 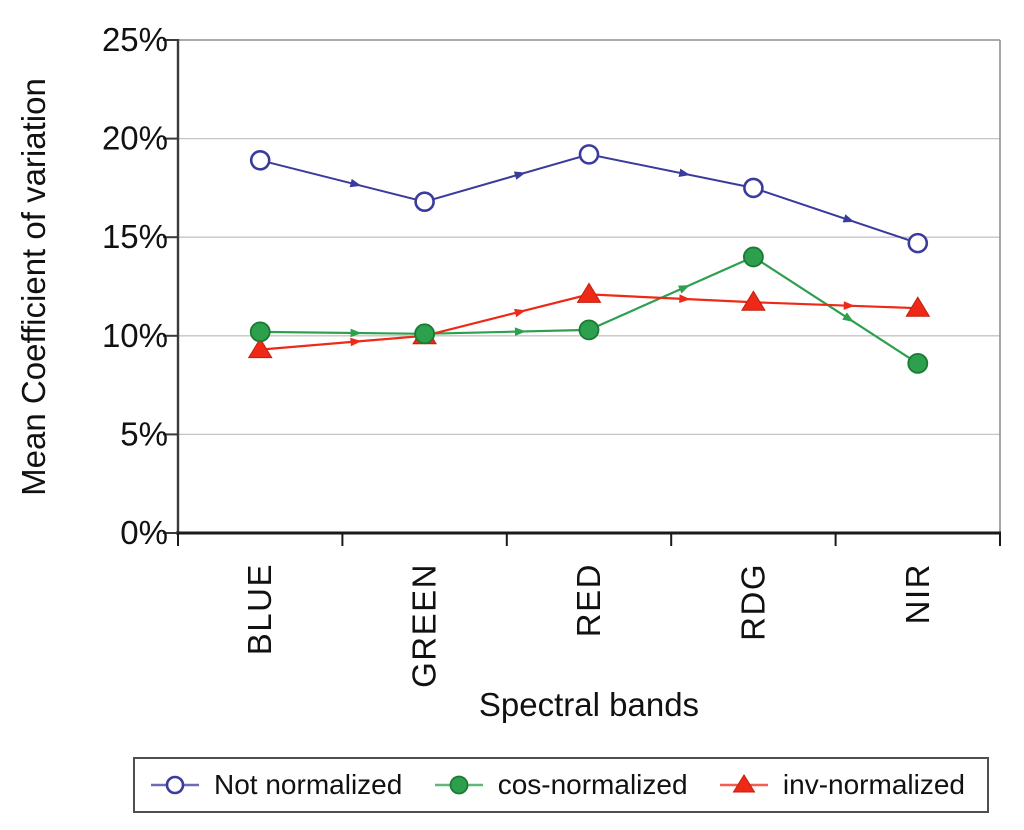 I want to click on svg-text: 15%, so click(x=135, y=236).